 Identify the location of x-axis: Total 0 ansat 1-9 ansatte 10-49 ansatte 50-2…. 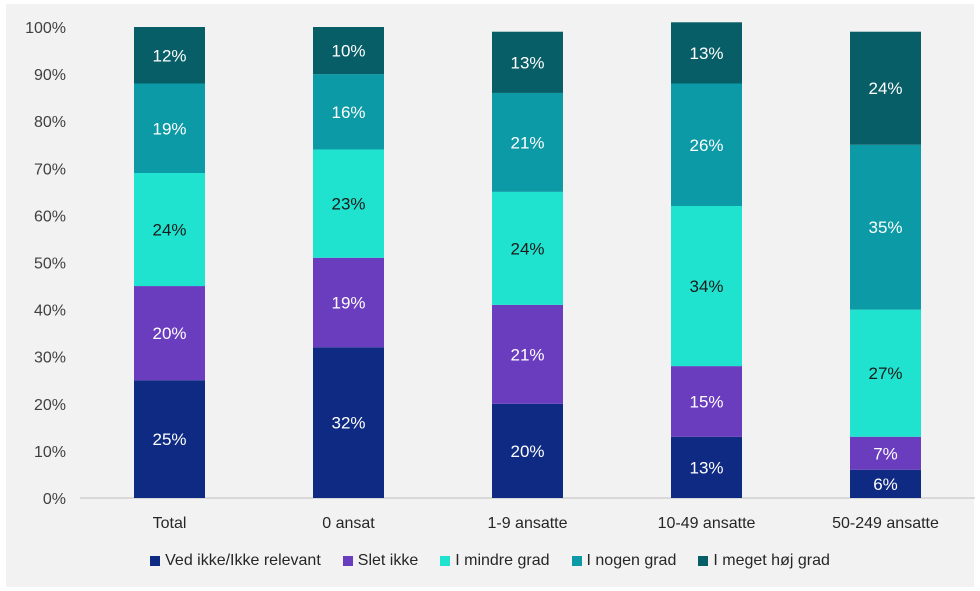
(546, 523).